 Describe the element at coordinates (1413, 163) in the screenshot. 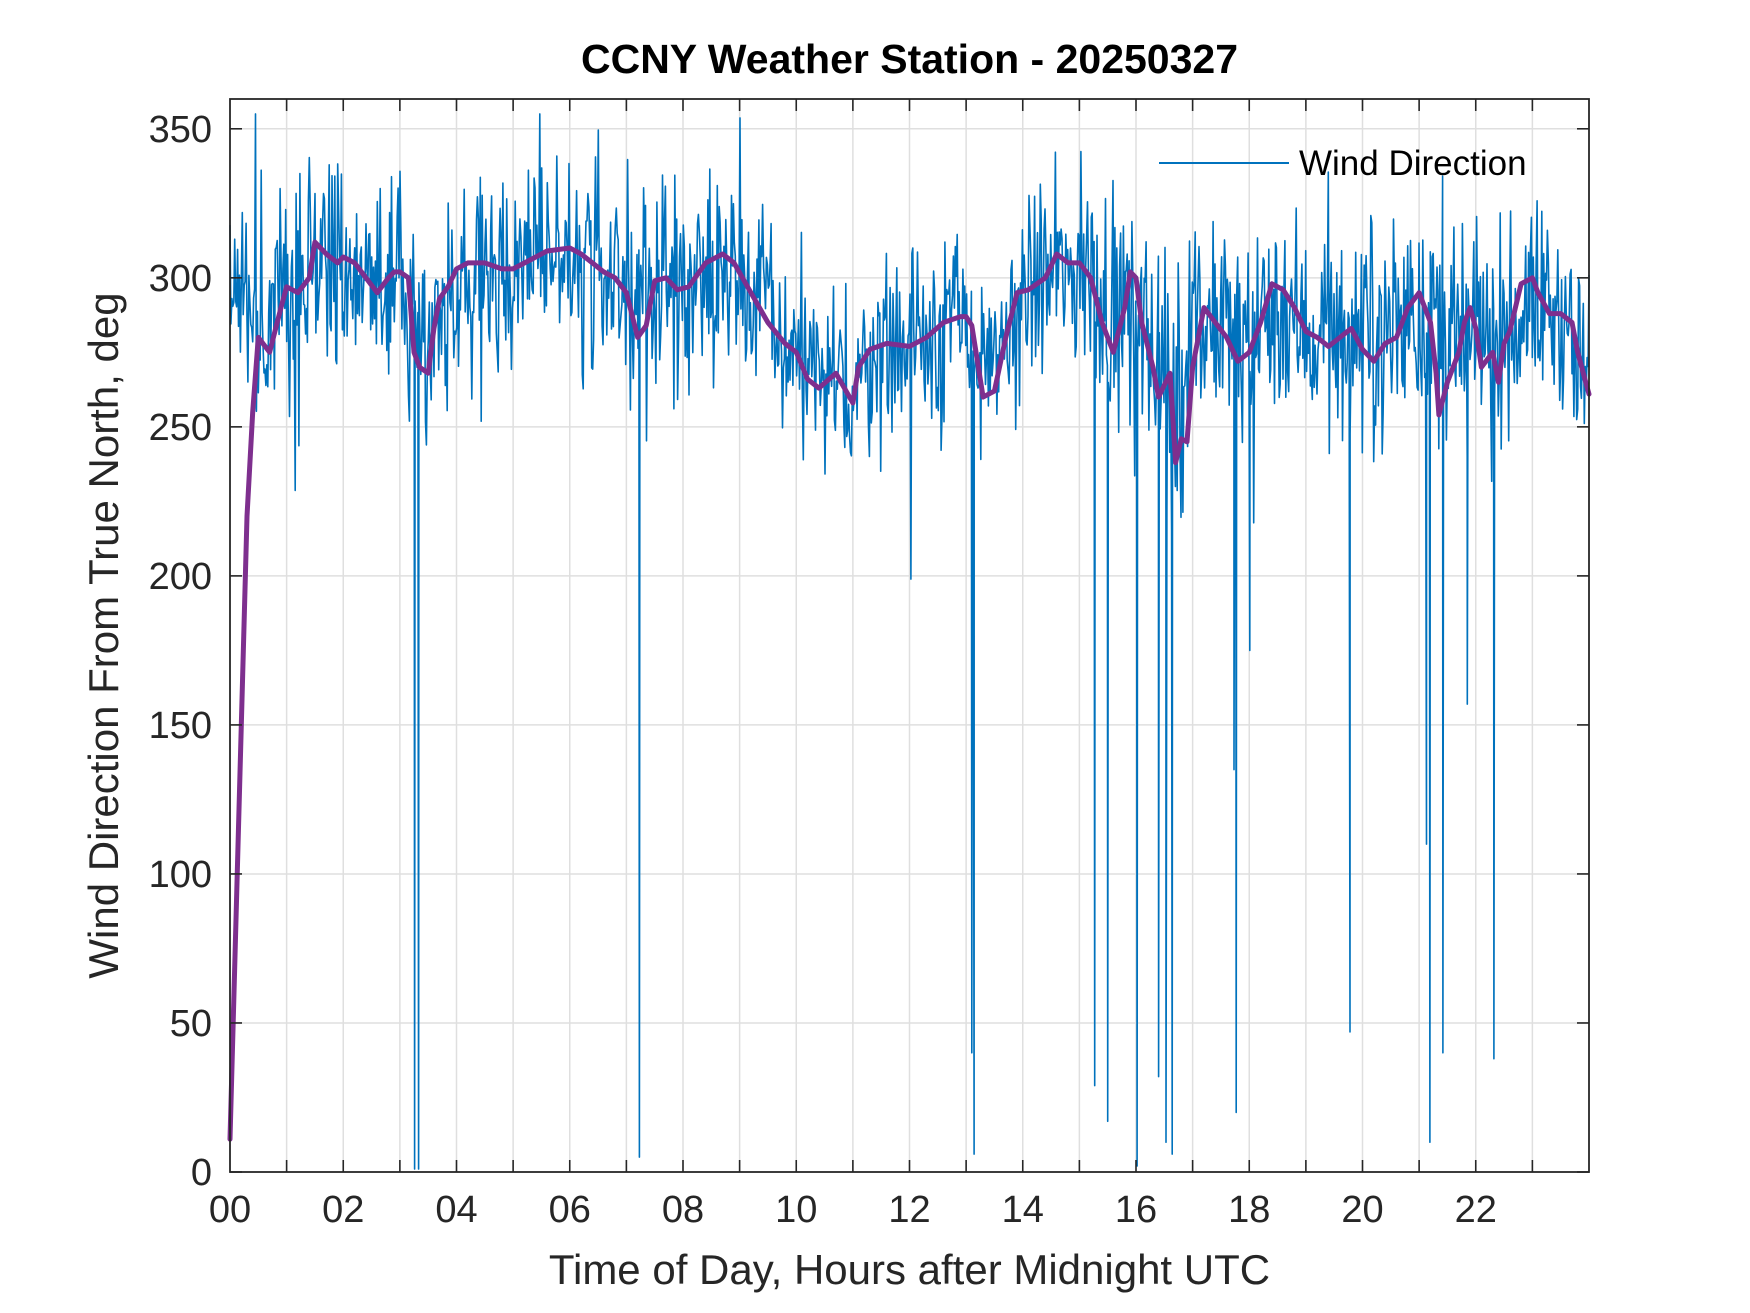

I see `legend-entry-wind-direction: Wind Direction` at that location.